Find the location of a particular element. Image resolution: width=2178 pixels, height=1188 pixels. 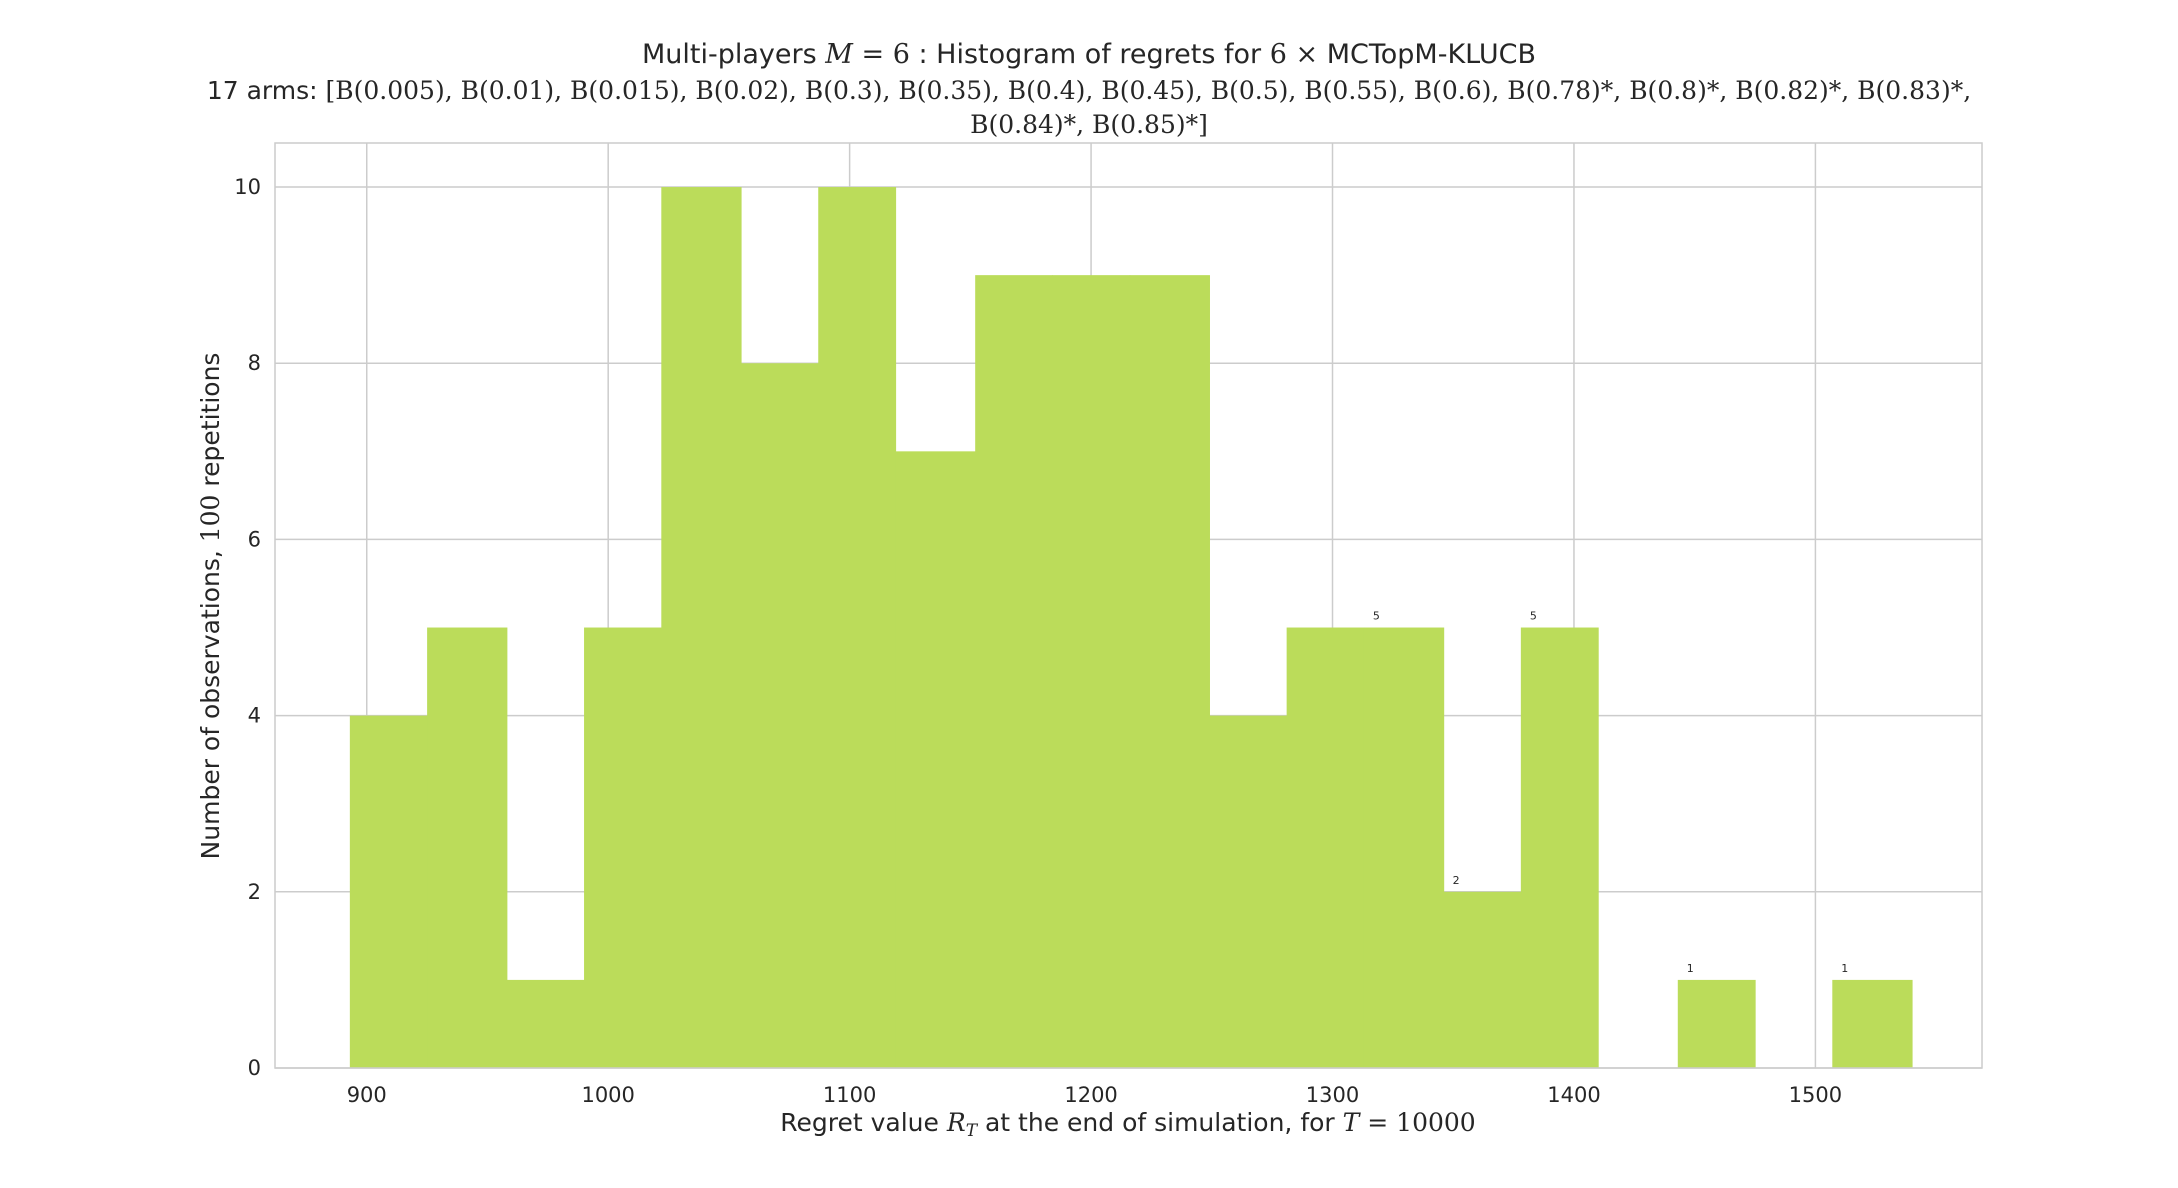

title-mid: : Histogram of regrets for is located at coordinates (1090, 54).